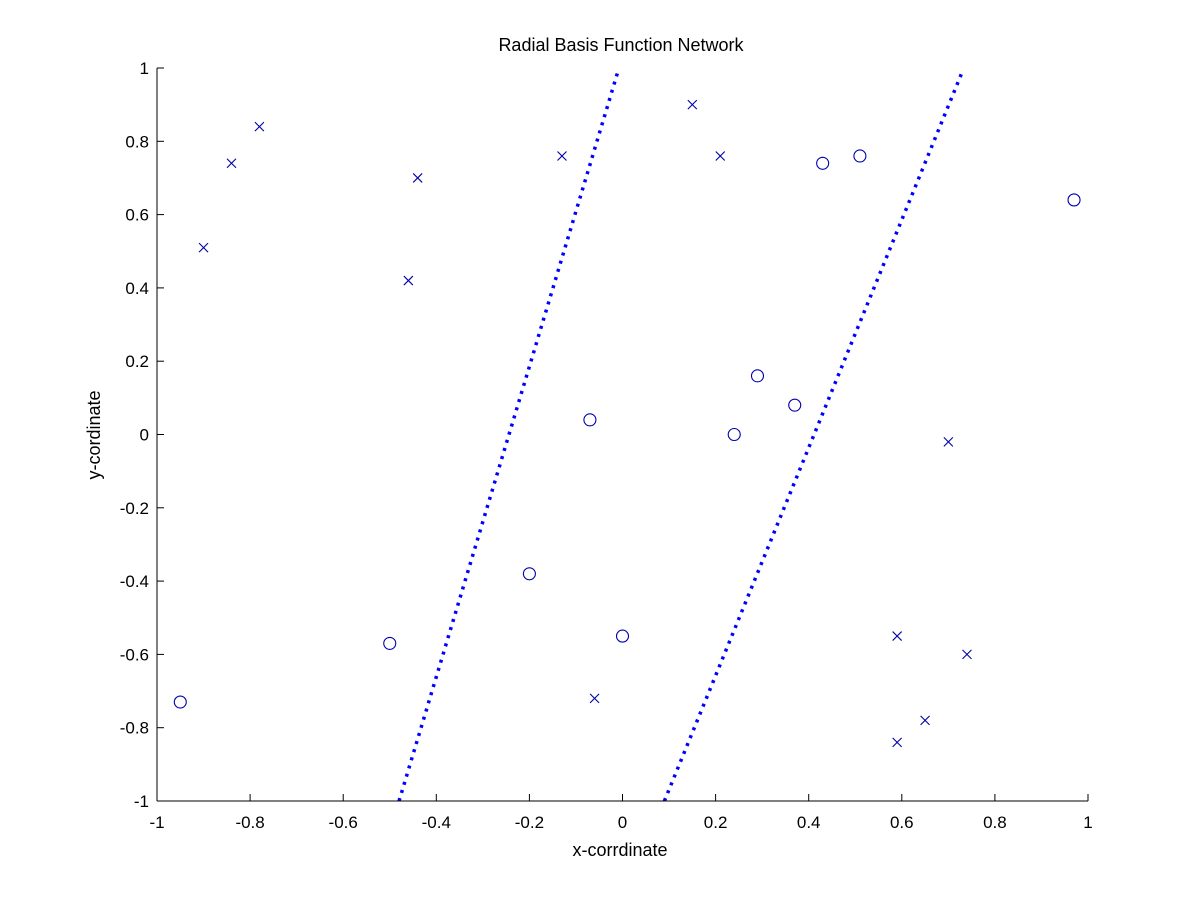 This screenshot has height=906, width=1201. What do you see at coordinates (621, 45) in the screenshot?
I see `chart-title: Radial Basis Function Network` at bounding box center [621, 45].